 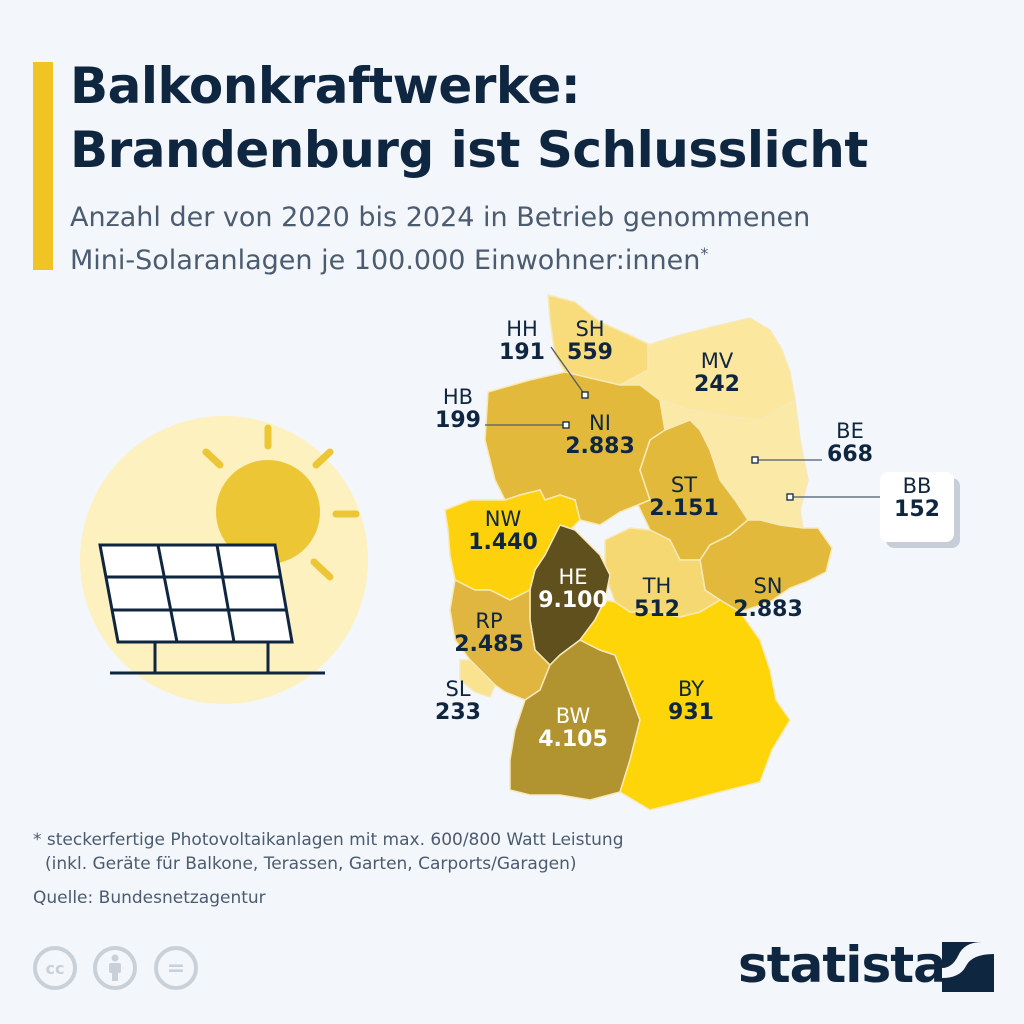 I want to click on state-label-by: BY 931, so click(x=691, y=701).